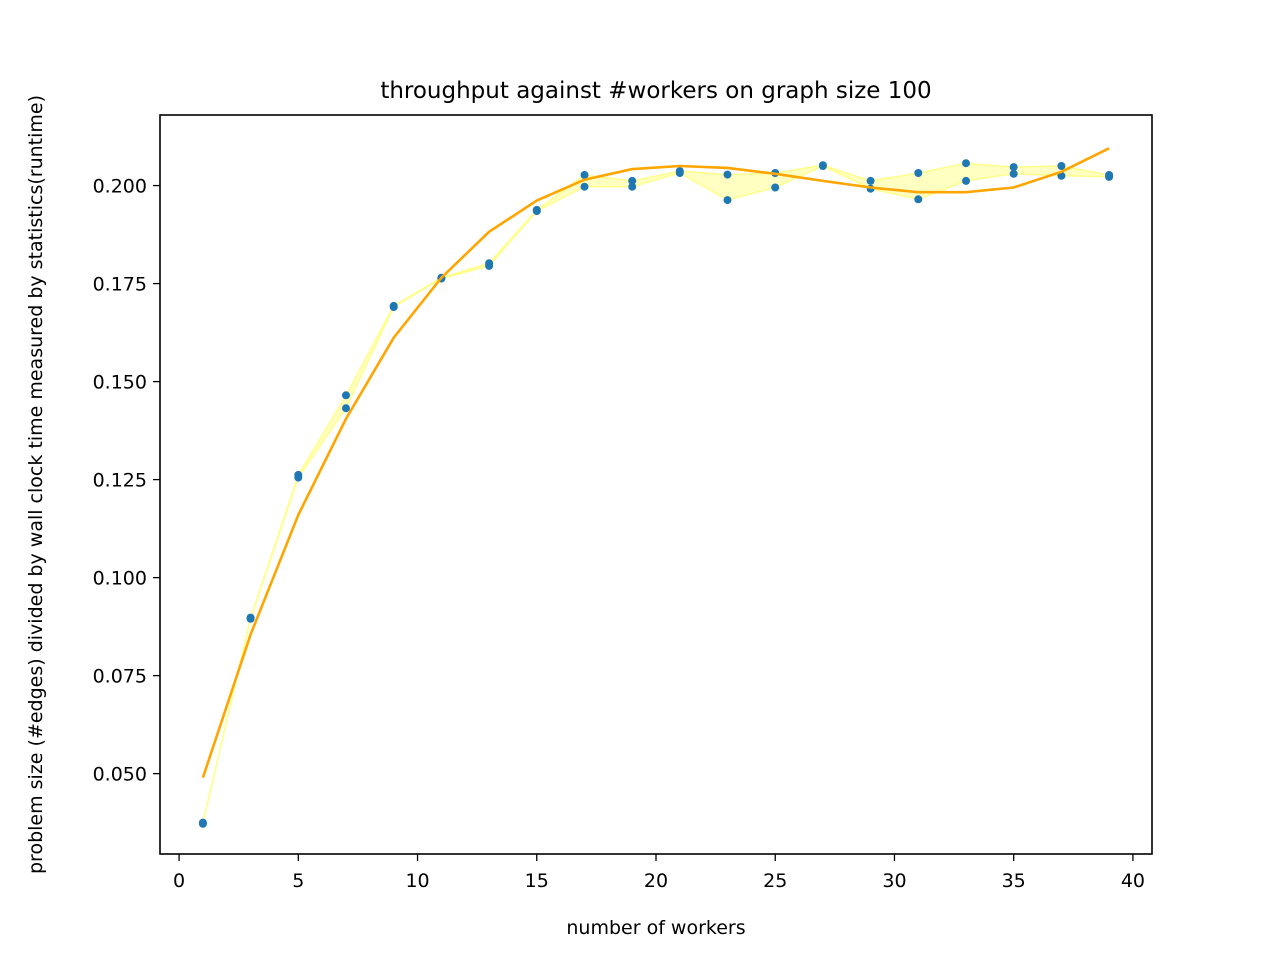  Describe the element at coordinates (655, 928) in the screenshot. I see `x-axis-label: number of workers` at that location.